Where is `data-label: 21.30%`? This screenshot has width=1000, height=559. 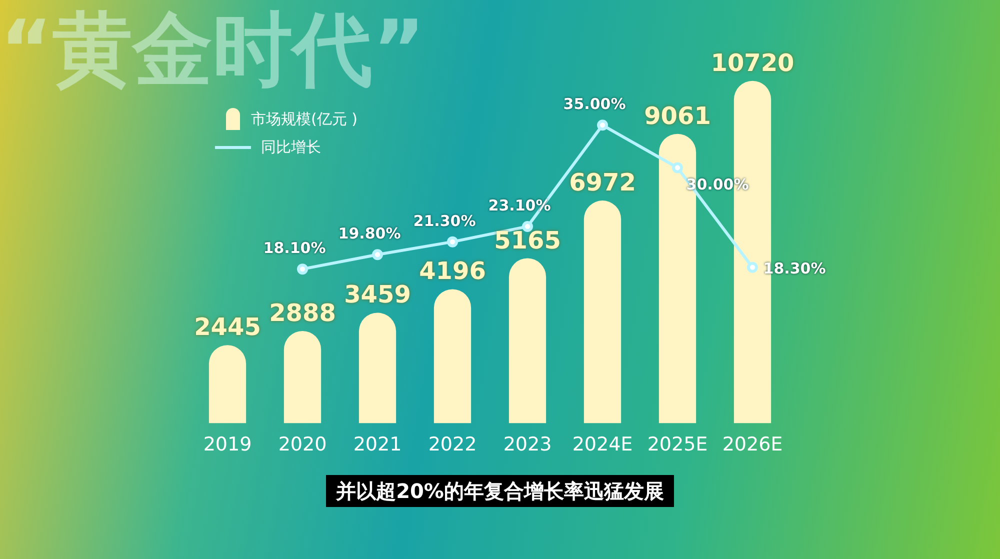
data-label: 21.30% is located at coordinates (444, 221).